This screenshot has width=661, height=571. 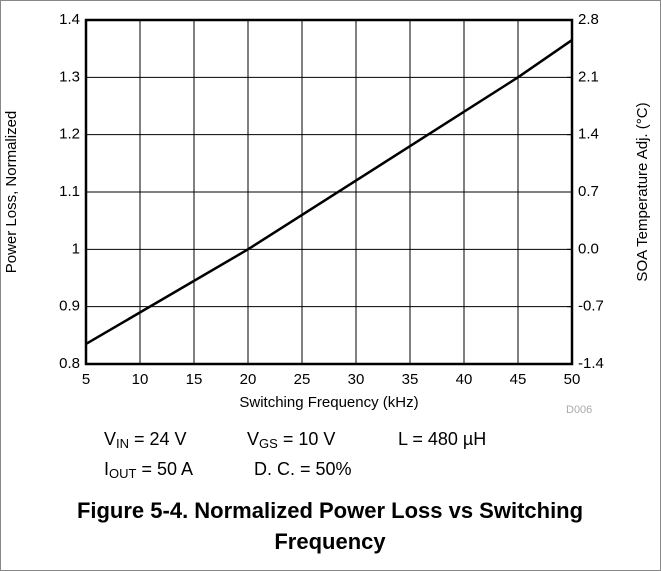 I want to click on x-tick-label: 45, so click(x=518, y=379).